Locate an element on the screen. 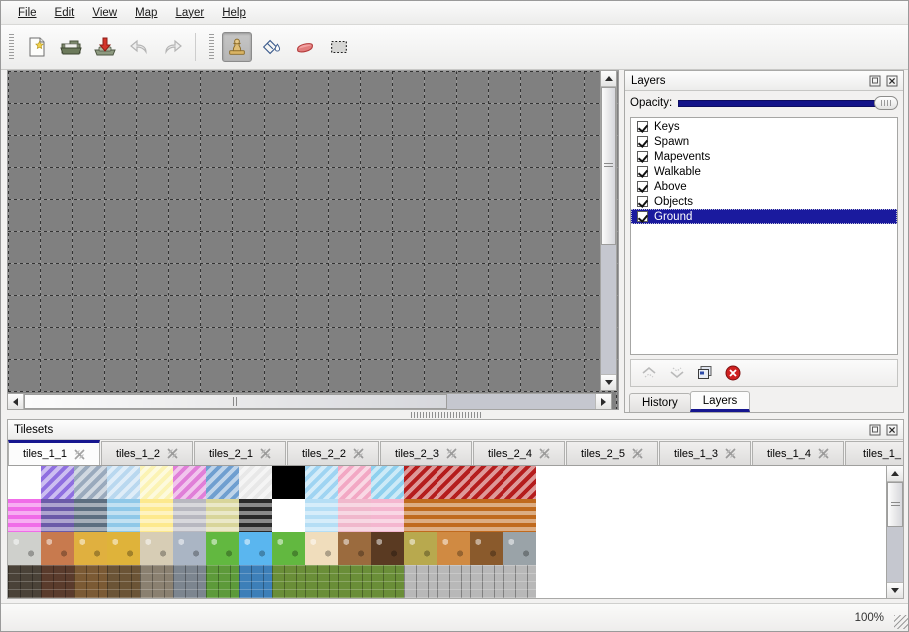 The image size is (909, 632). menu-edit: Edit is located at coordinates (65, 13).